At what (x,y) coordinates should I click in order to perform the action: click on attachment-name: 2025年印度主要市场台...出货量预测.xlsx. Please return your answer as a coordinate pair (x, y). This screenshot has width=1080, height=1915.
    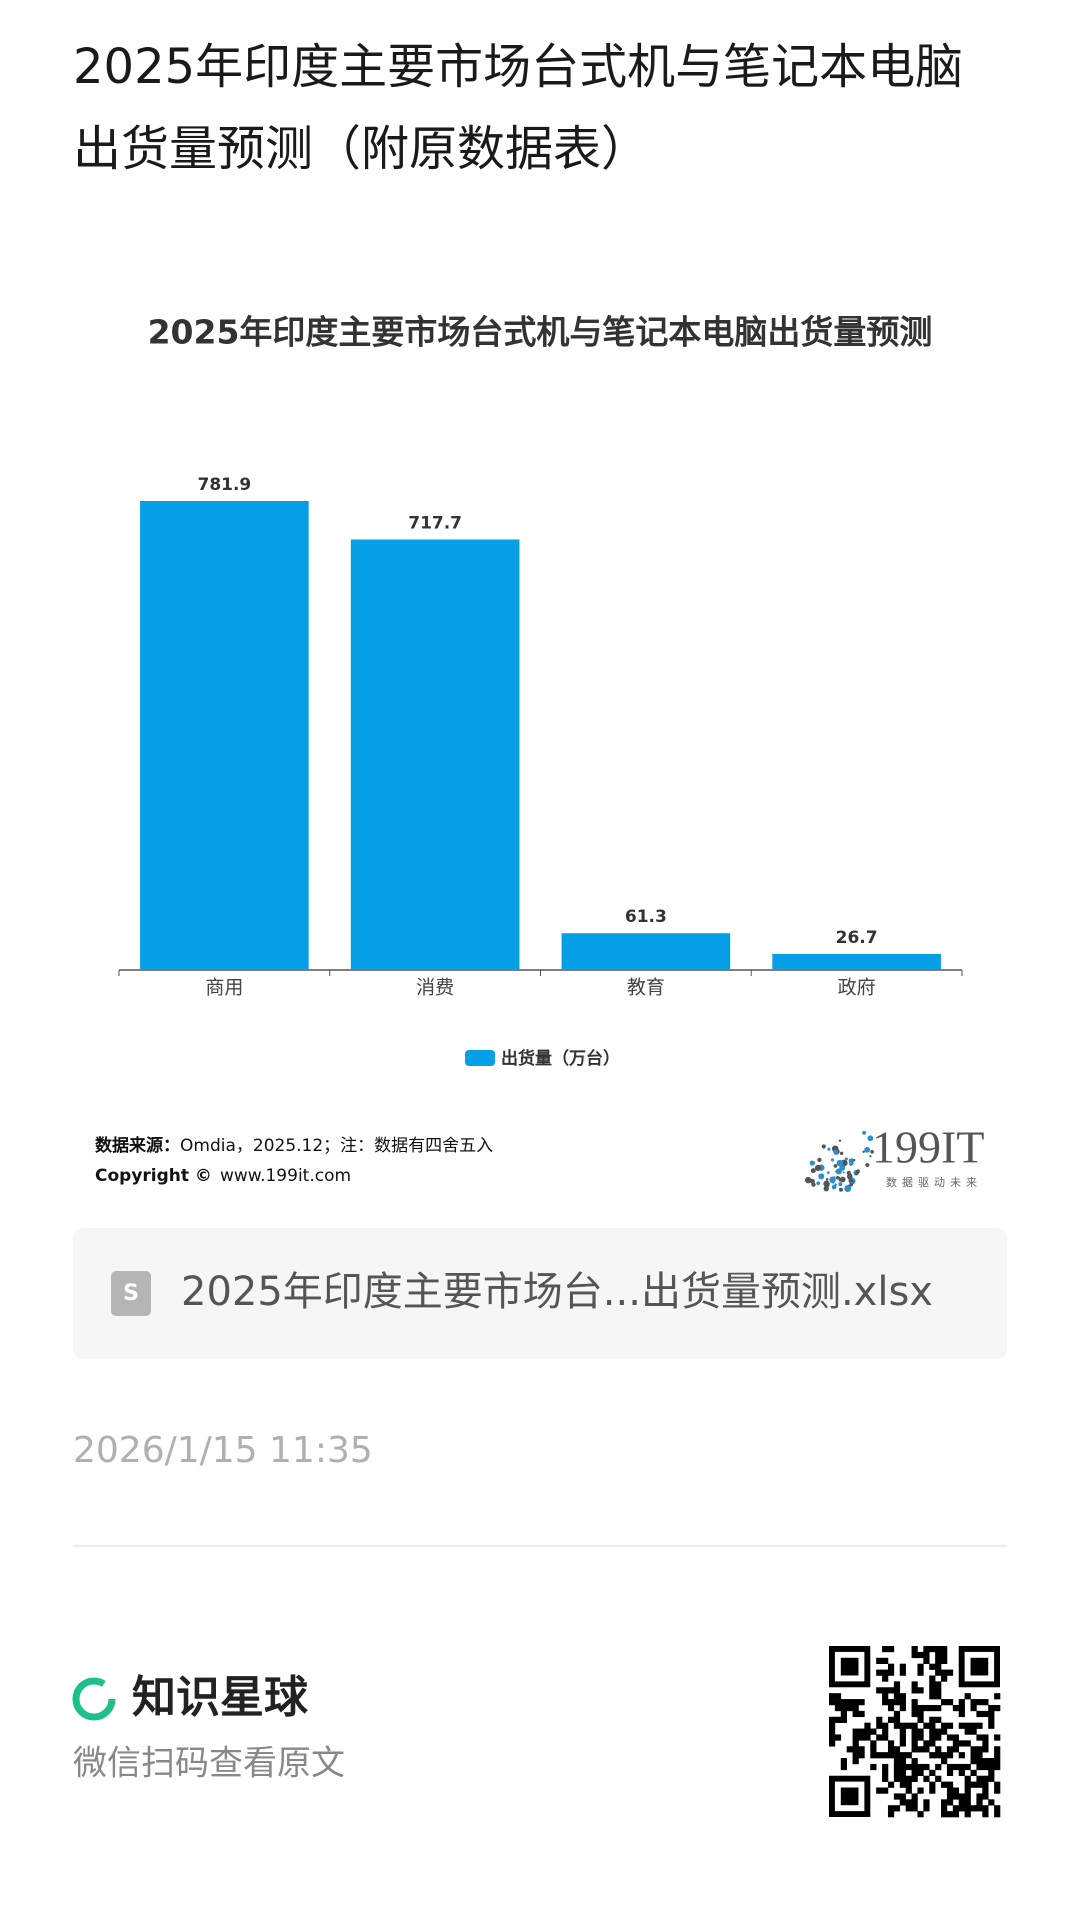
    Looking at the image, I should click on (557, 1292).